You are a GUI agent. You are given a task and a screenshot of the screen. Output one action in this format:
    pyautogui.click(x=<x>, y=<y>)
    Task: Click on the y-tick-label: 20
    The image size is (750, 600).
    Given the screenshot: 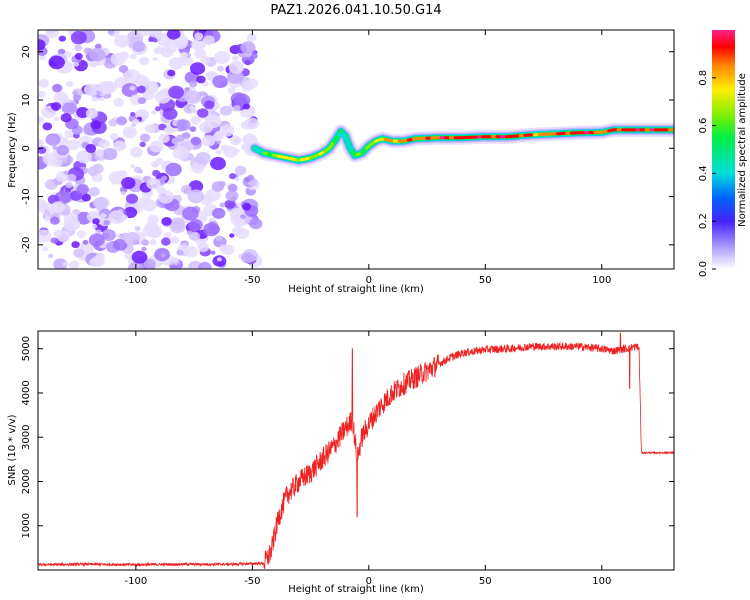 What is the action you would take?
    pyautogui.click(x=26, y=51)
    